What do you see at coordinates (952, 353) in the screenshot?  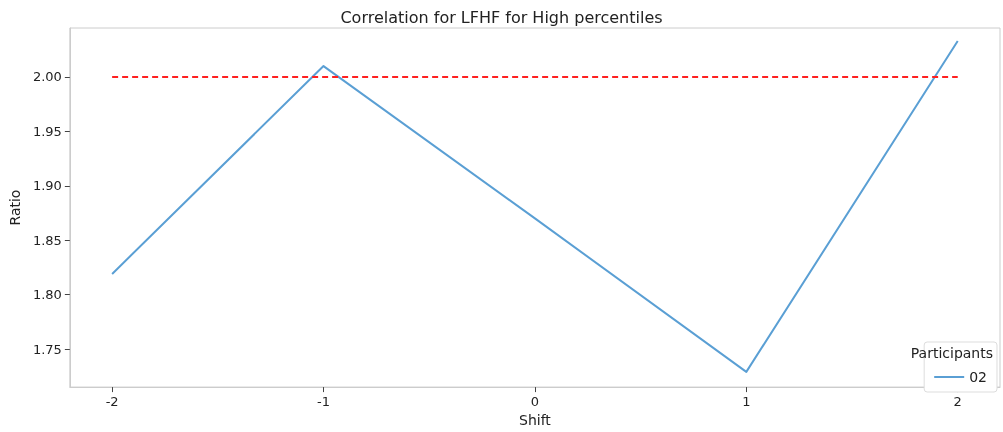 I see `legend-title: Participants` at bounding box center [952, 353].